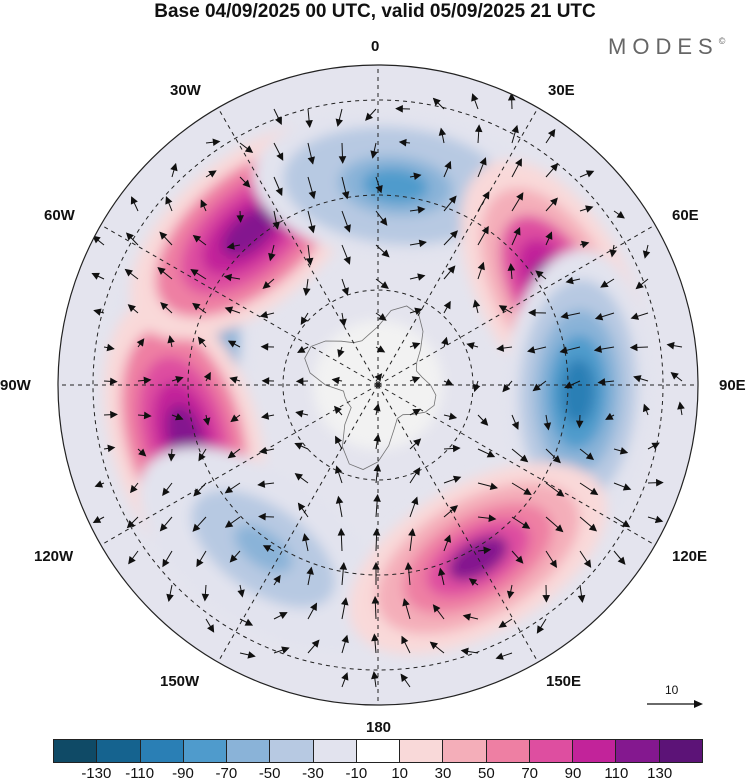 The image size is (750, 783). What do you see at coordinates (399, 773) in the screenshot?
I see `colorbar-tick-label: 10` at bounding box center [399, 773].